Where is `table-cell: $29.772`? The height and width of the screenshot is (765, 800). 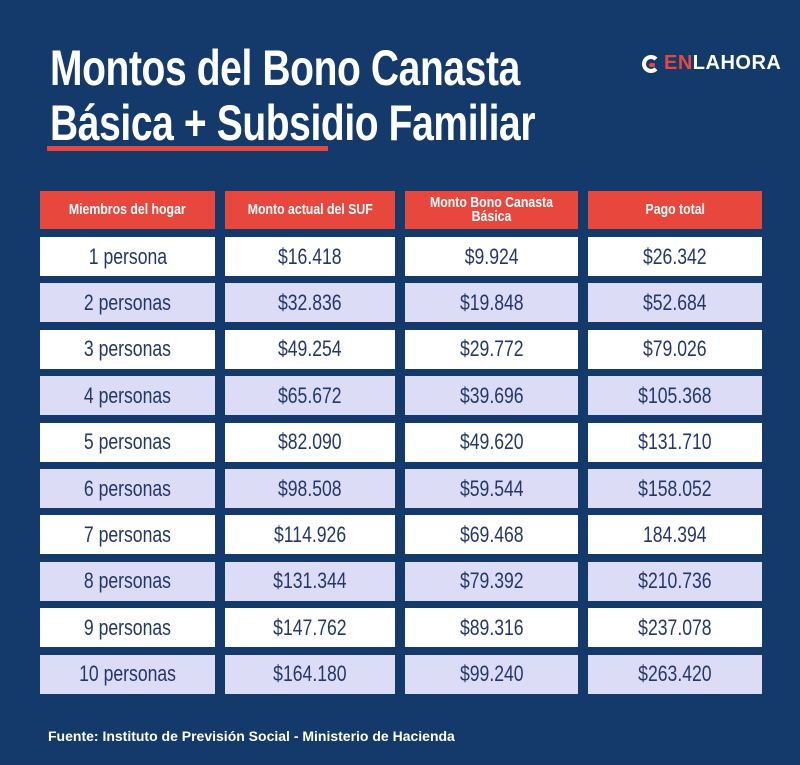
table-cell: $29.772 is located at coordinates (491, 349).